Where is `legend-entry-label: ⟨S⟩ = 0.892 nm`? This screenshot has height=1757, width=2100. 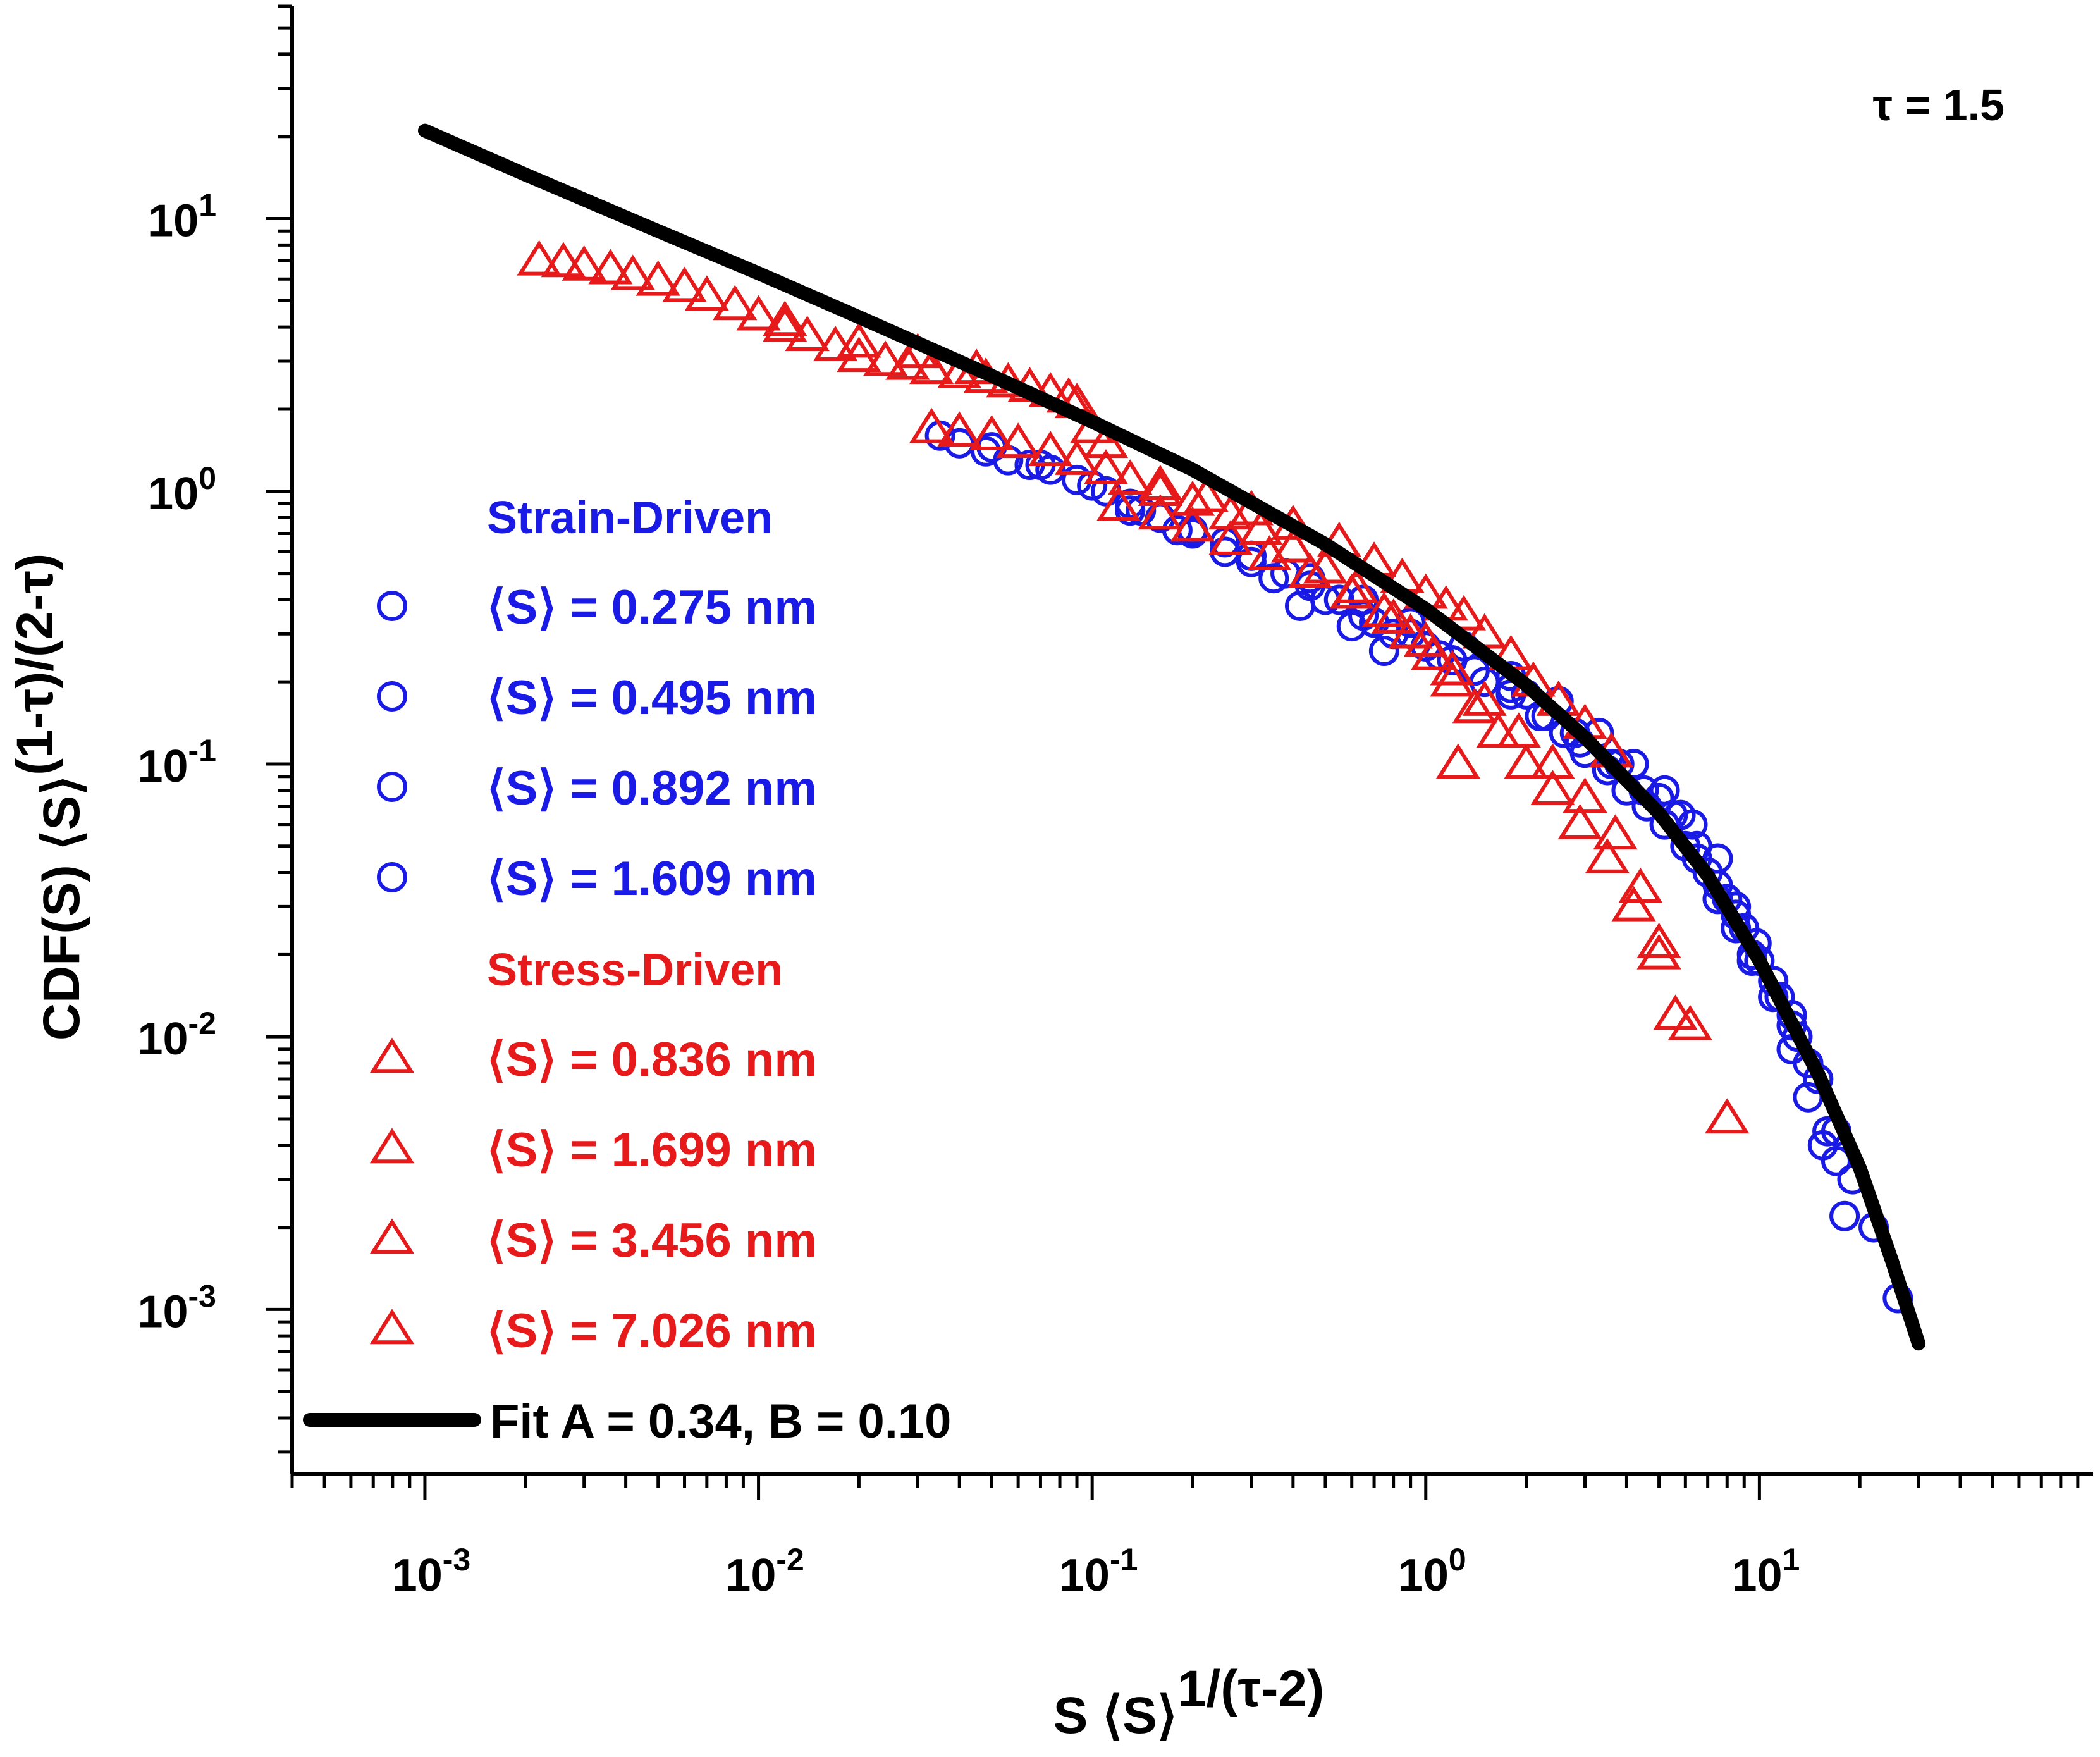
legend-entry-label: ⟨S⟩ = 0.892 nm is located at coordinates (652, 788).